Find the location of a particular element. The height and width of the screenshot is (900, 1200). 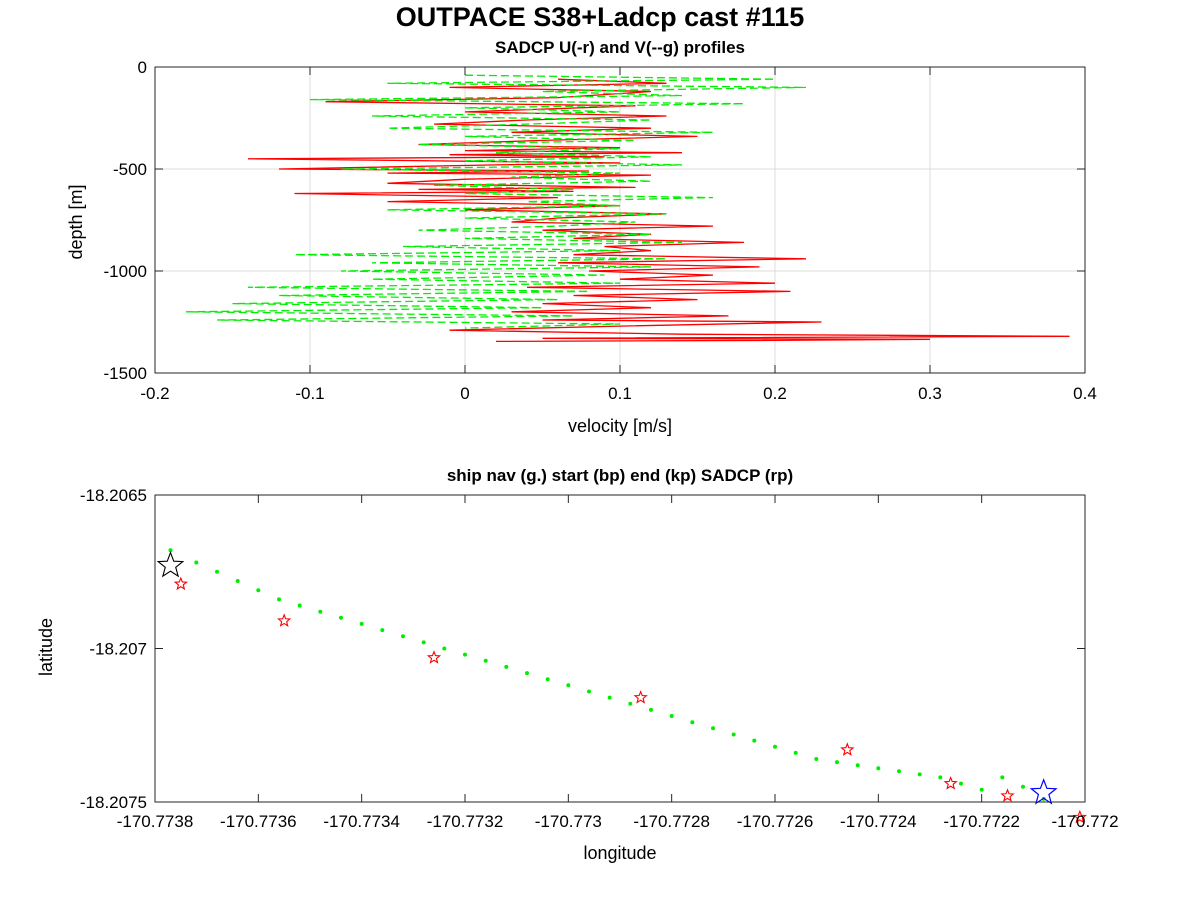

y-tick-label: -18.207 is located at coordinates (118, 649).